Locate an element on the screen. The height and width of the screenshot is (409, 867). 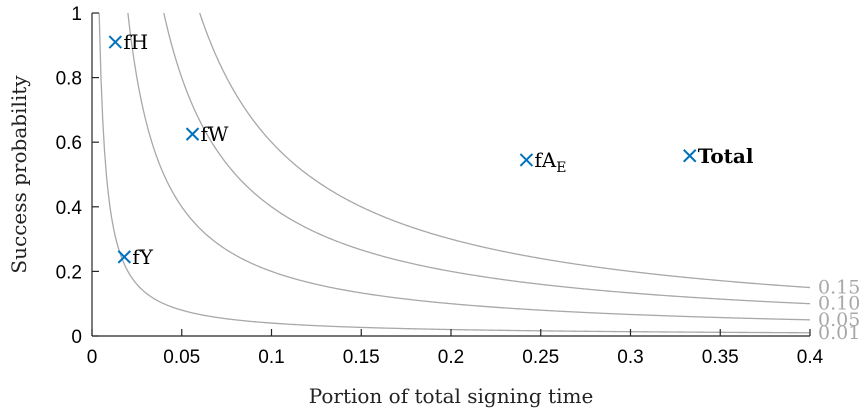
point-label-text-2: fY is located at coordinates (142, 257).